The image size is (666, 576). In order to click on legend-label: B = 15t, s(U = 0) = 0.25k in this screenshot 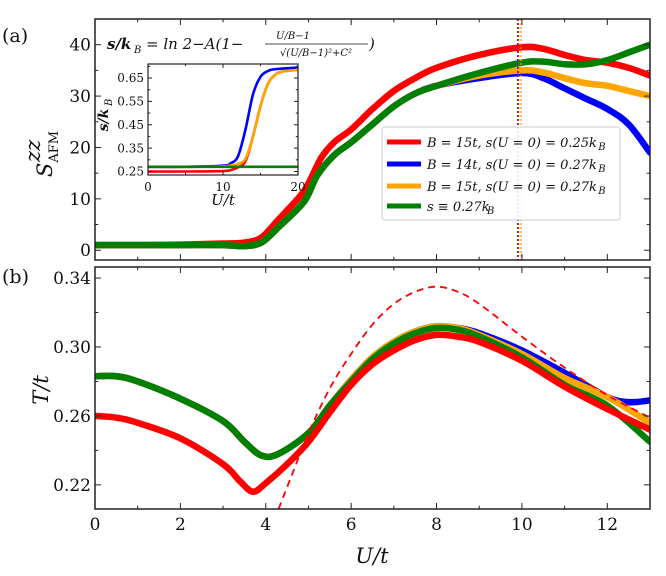, I will do `click(511, 143)`.